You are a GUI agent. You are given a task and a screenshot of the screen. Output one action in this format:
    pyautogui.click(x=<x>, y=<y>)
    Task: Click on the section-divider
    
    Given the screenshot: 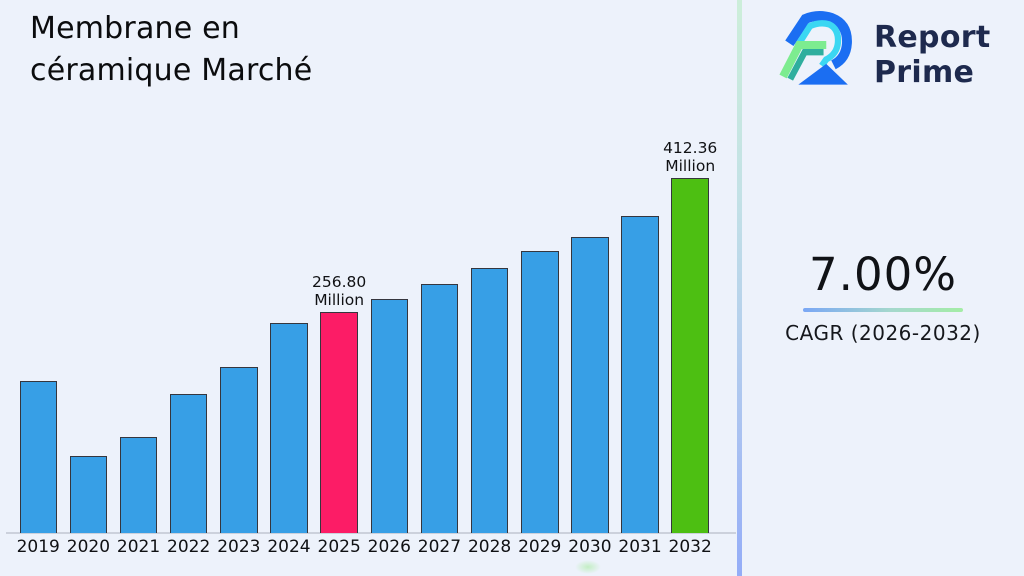 What is the action you would take?
    pyautogui.click(x=739, y=288)
    